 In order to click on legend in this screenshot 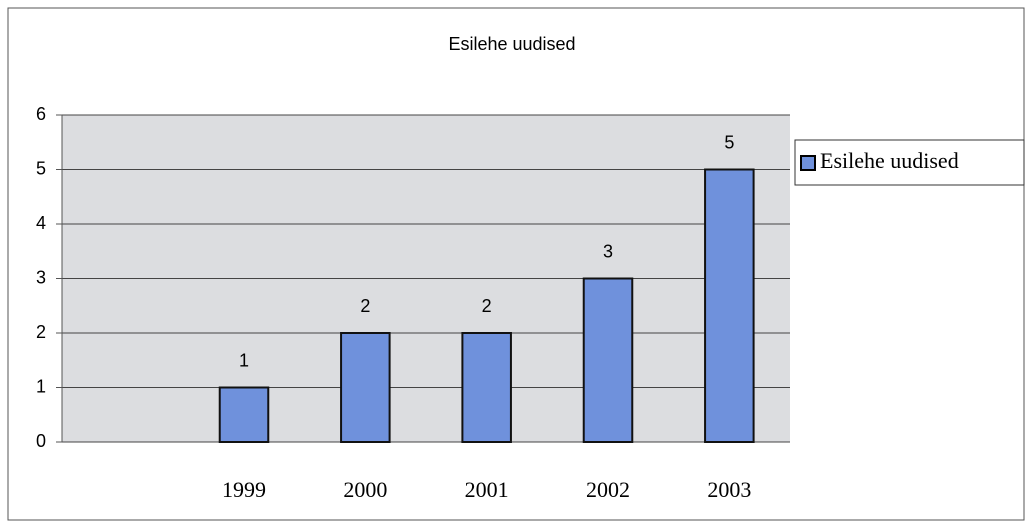, I will do `click(909, 162)`.